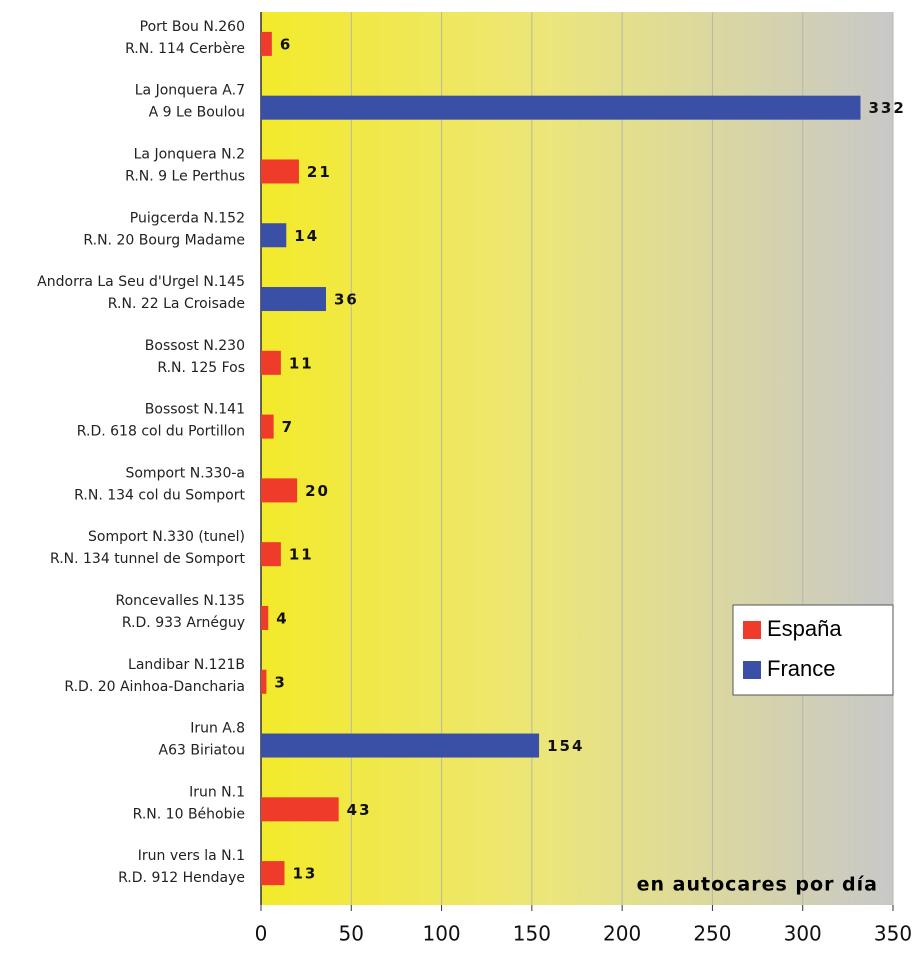 The image size is (917, 954). I want to click on category-label: A63 Biriatou, so click(202, 751).